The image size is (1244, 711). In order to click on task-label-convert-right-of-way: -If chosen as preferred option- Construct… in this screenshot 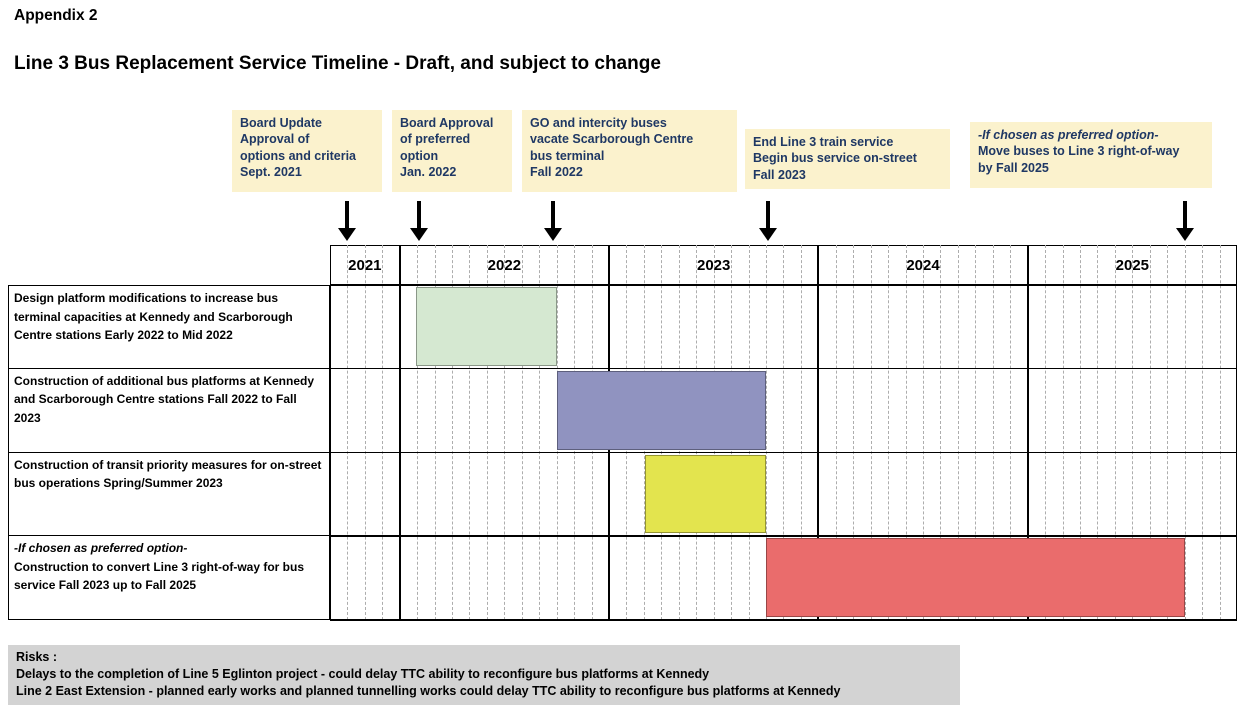, I will do `click(169, 578)`.